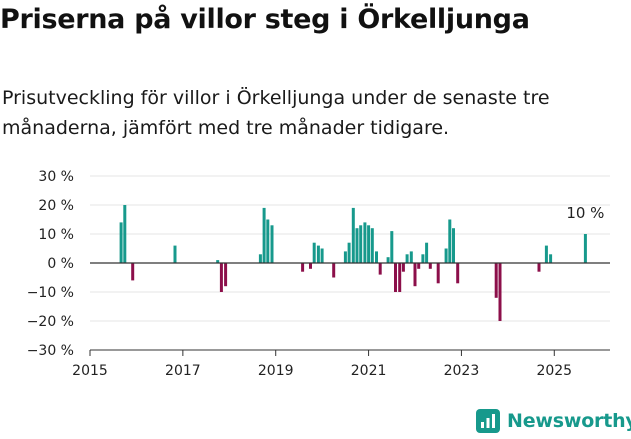 Image resolution: width=631 pixels, height=439 pixels. What do you see at coordinates (50, 351) in the screenshot?
I see `y-tick-label: −30 %` at bounding box center [50, 351].